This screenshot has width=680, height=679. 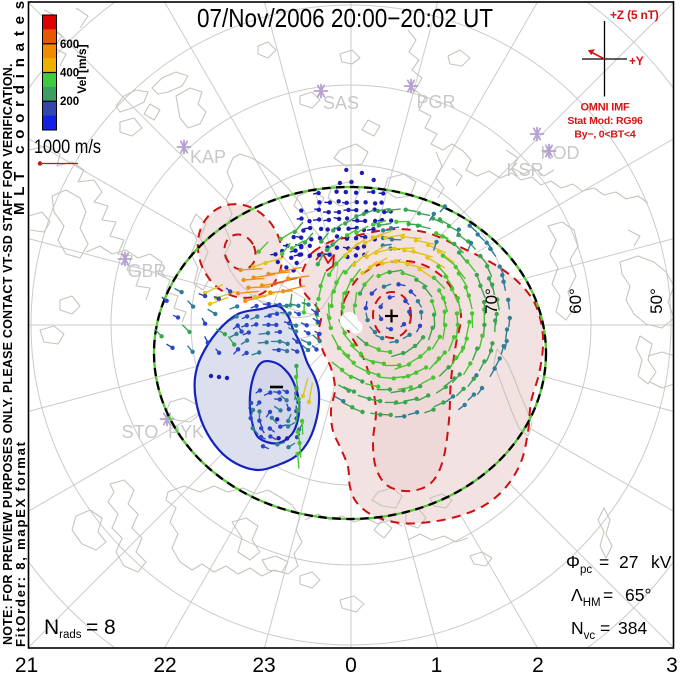 I want to click on svg-text: Stat Mod: RG96, so click(x=605, y=121).